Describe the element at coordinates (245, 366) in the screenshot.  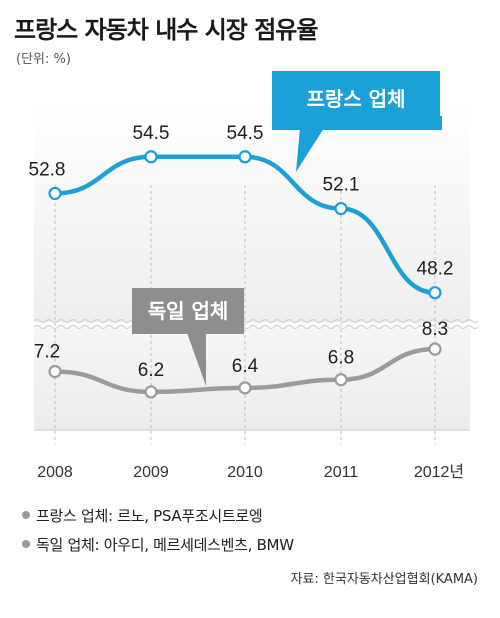
I see `data-label: 6.4` at that location.